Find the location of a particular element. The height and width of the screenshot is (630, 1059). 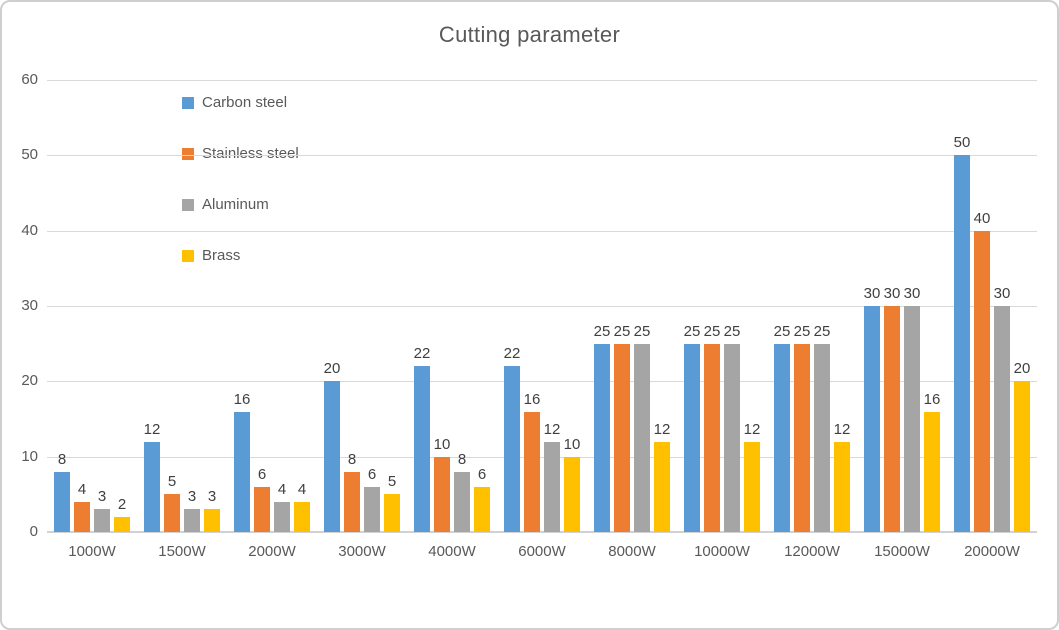

bar-aluminum-6000w: 12 is located at coordinates (552, 476).